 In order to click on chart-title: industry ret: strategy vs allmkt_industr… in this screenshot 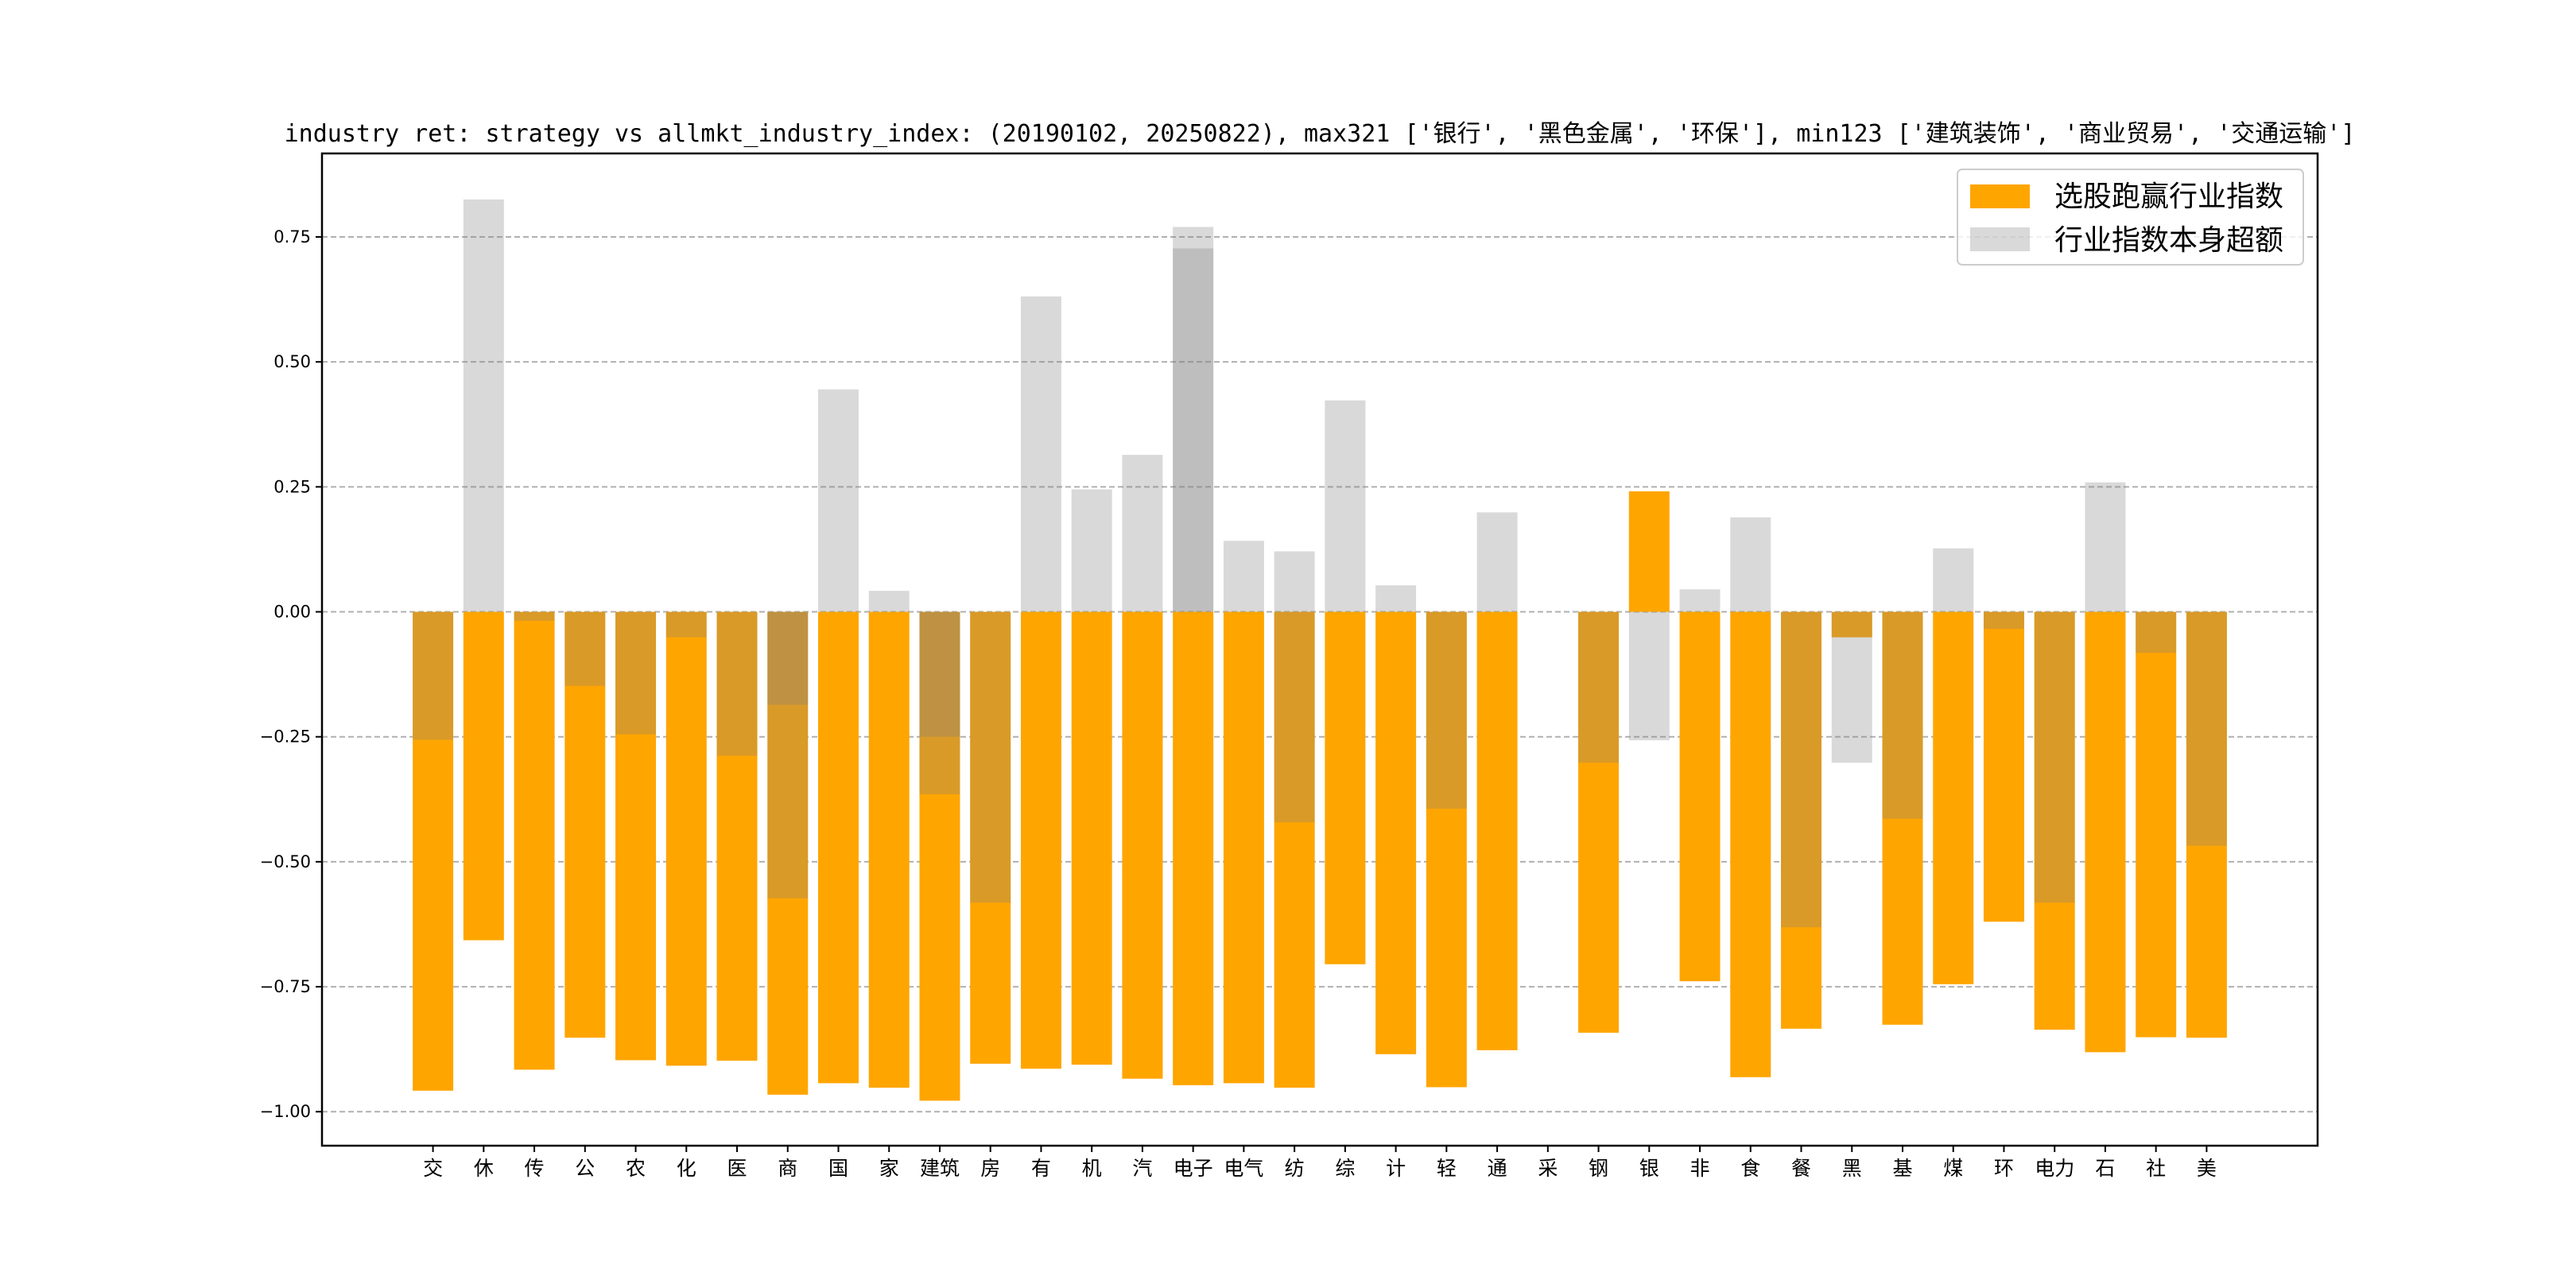, I will do `click(1321, 134)`.